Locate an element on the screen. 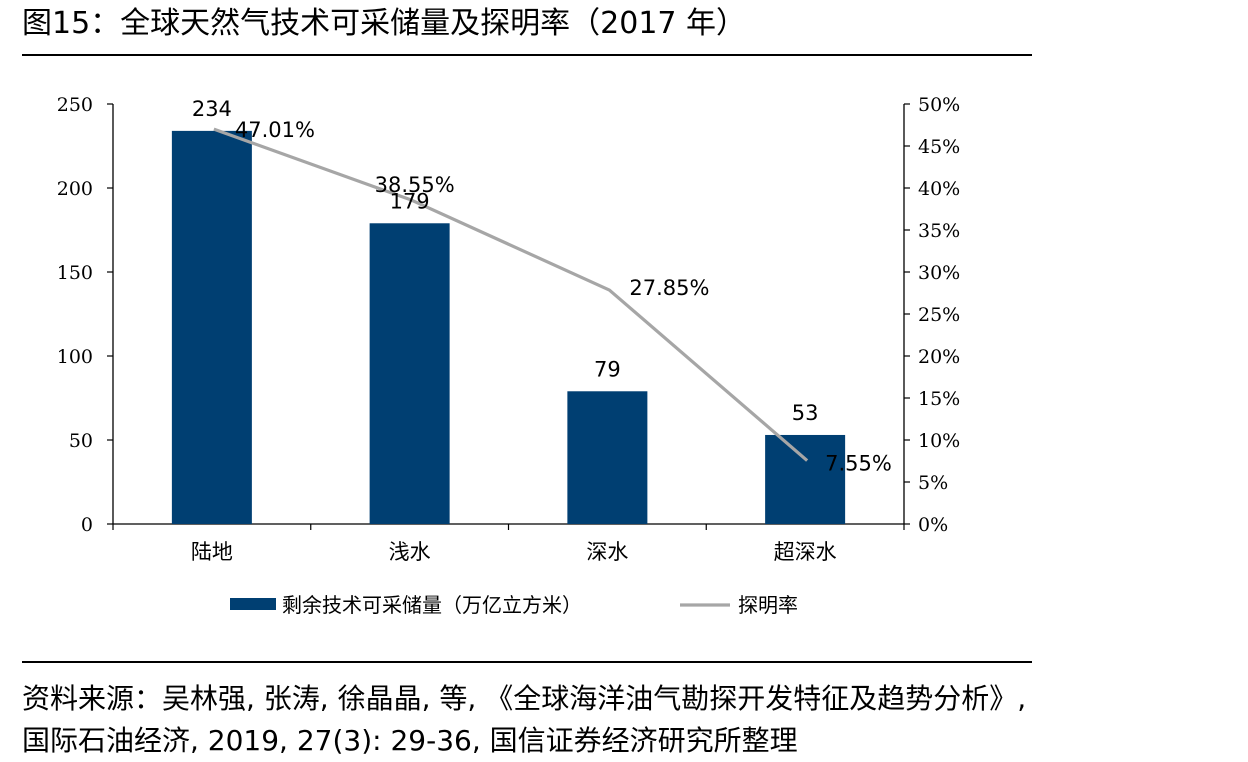 Image resolution: width=1248 pixels, height=762 pixels. bottom-rule is located at coordinates (527, 662).